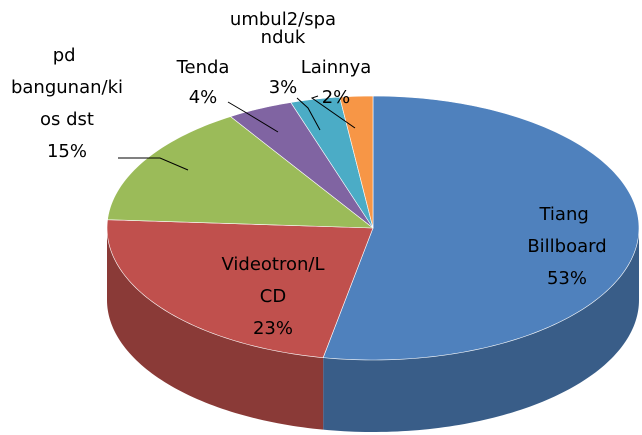 Image resolution: width=642 pixels, height=435 pixels. I want to click on slice-label: Lainnya, so click(336, 67).